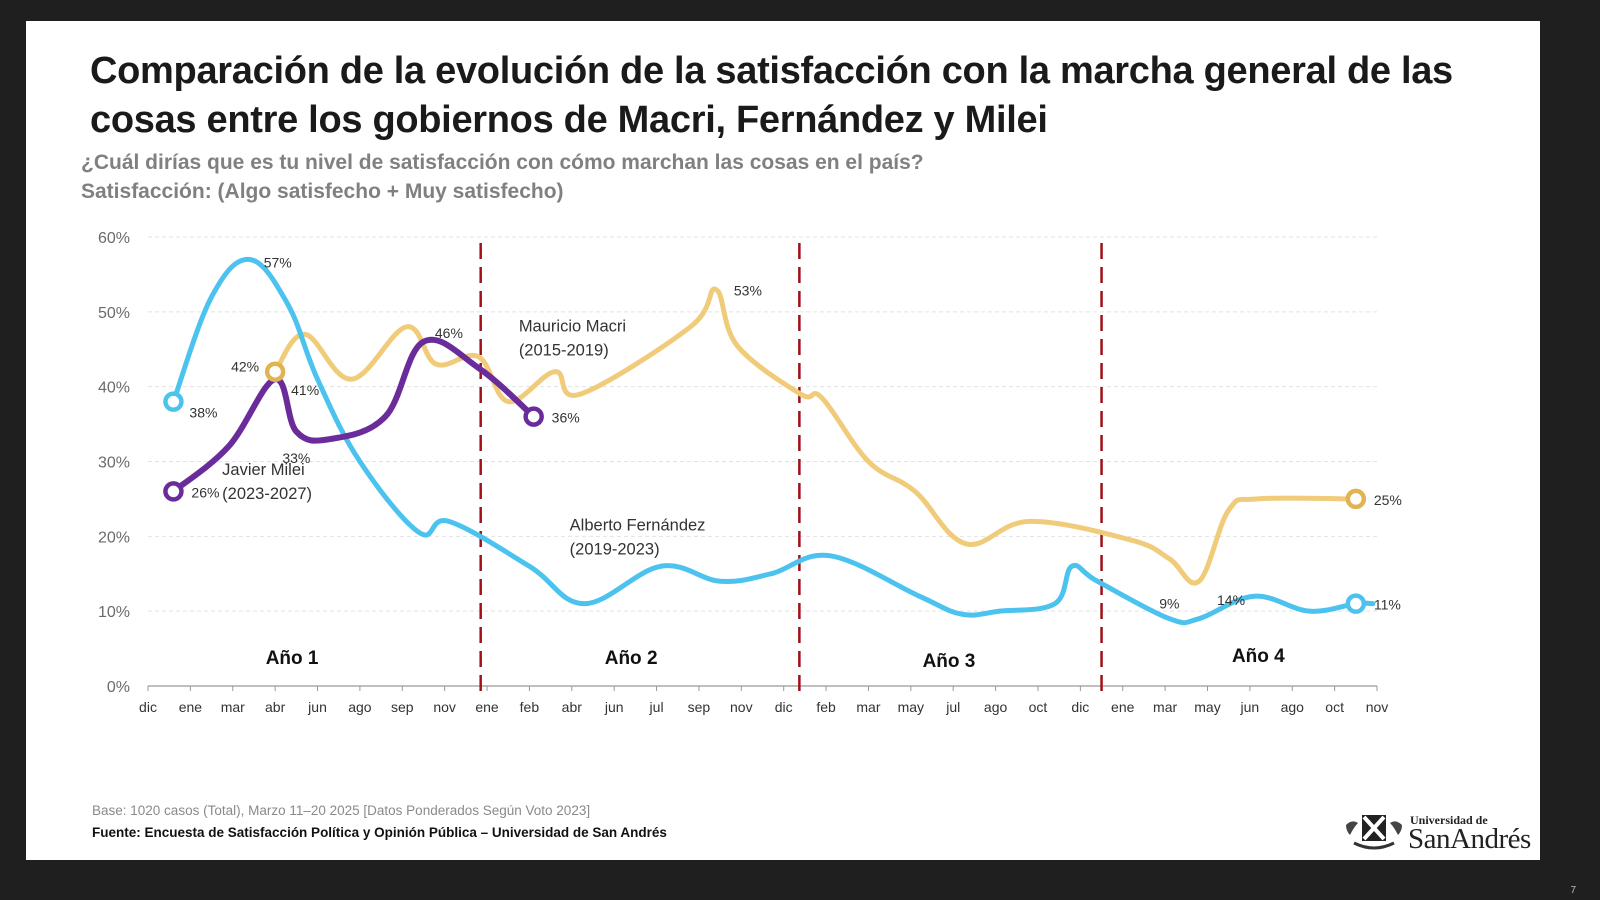  Describe the element at coordinates (205, 492) in the screenshot. I see `data-label-milei: 26%` at that location.